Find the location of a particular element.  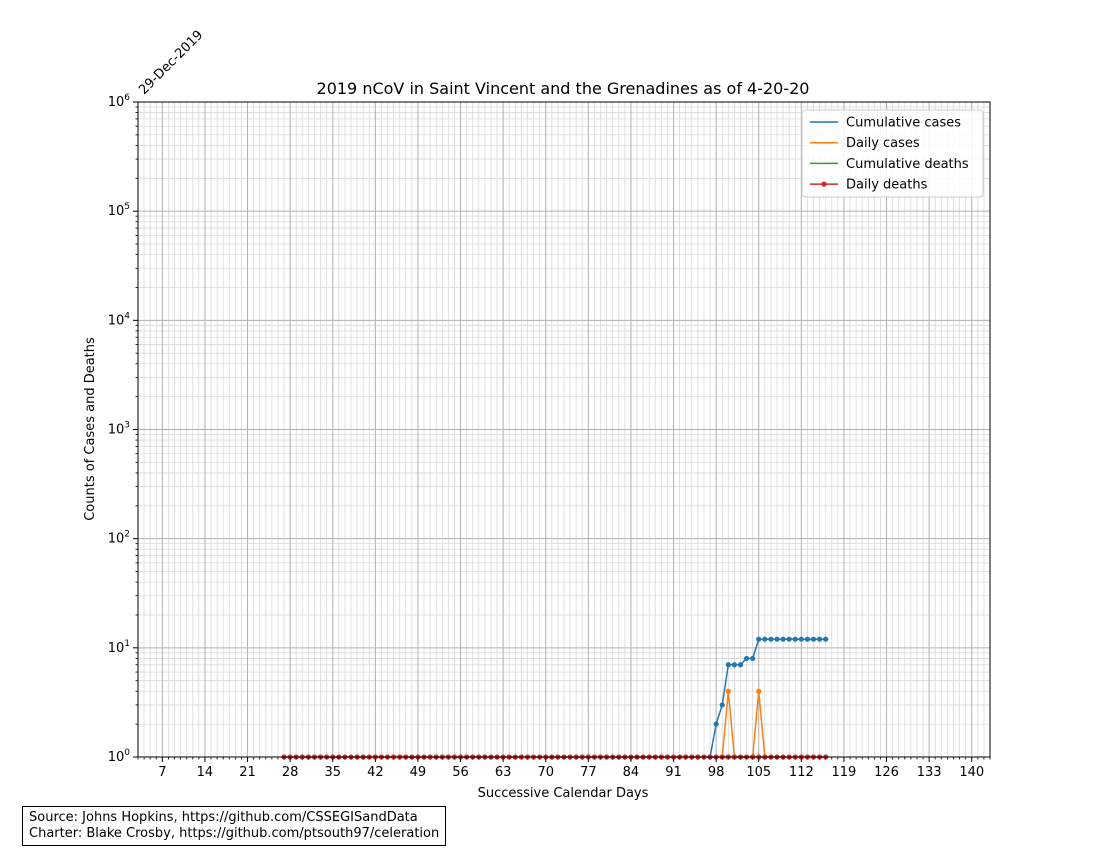

legend-label: Daily cases is located at coordinates (883, 143).